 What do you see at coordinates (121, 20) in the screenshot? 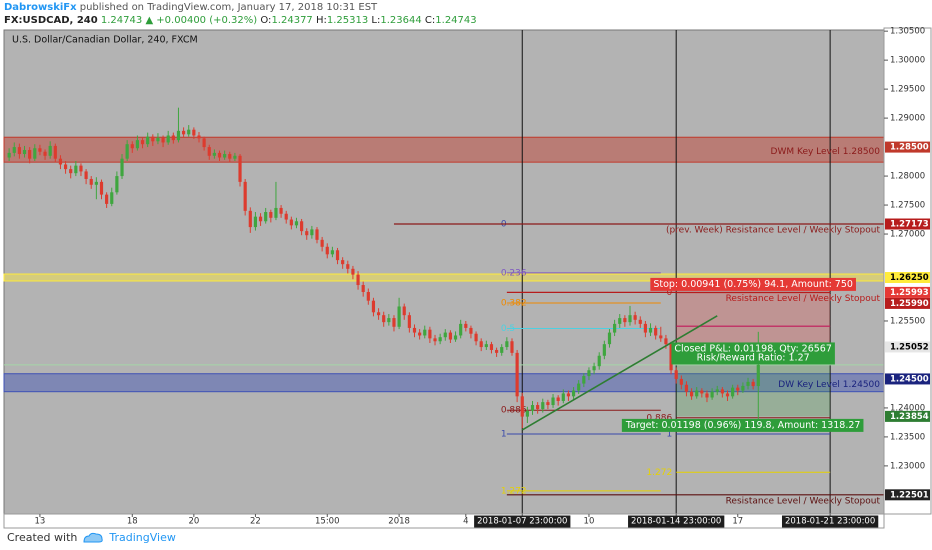
I see `last-price: 1.24743` at bounding box center [121, 20].